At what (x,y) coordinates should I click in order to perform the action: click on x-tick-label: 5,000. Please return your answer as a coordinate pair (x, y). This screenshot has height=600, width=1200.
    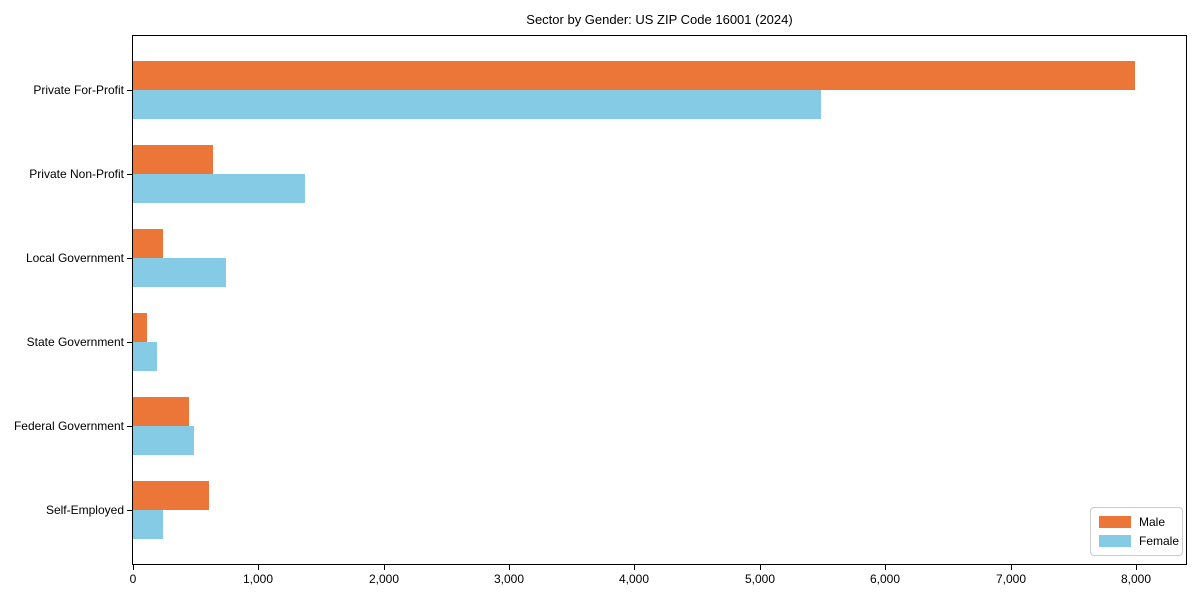
    Looking at the image, I should click on (760, 579).